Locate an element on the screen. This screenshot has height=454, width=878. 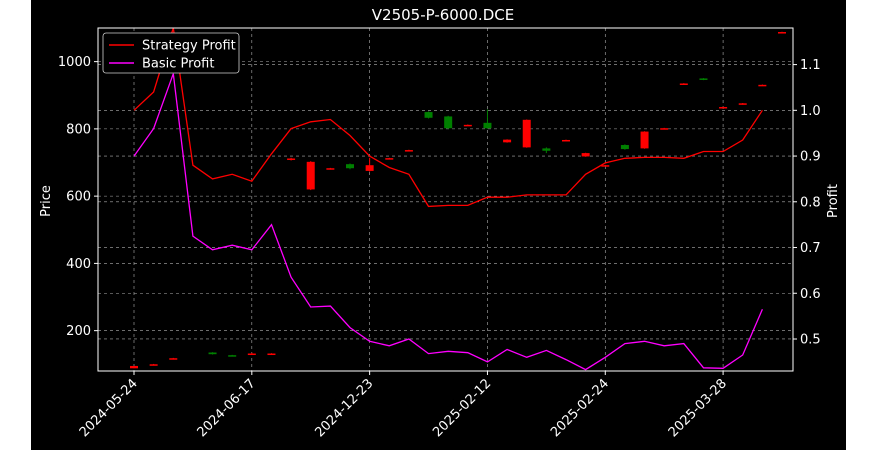
legend: Strategy Profit Basic Profit is located at coordinates (171, 53).